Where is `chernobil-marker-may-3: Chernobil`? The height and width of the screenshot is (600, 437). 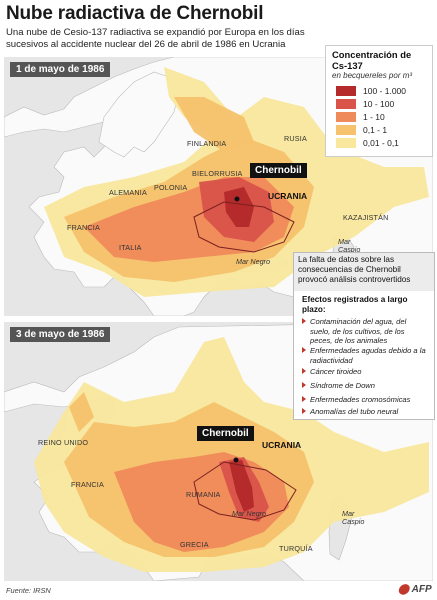
chernobil-marker-may-3: Chernobil is located at coordinates (225, 433).